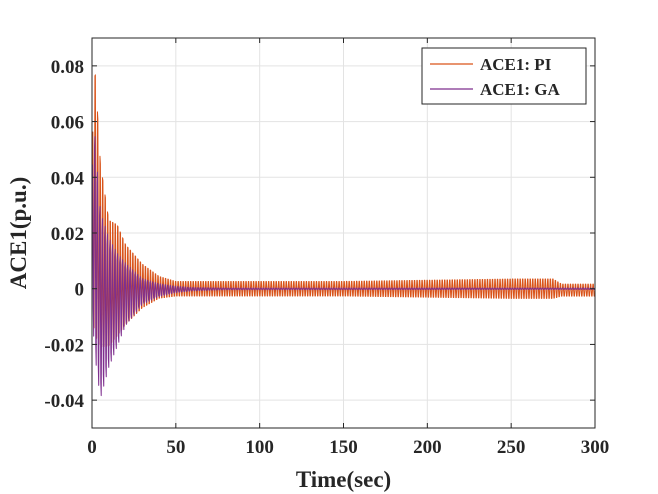  I want to click on x-tick-label: 150, so click(343, 447).